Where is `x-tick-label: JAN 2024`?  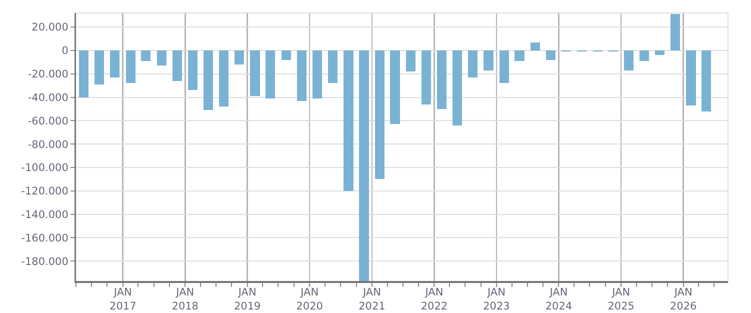 x-tick-label: JAN 2024 is located at coordinates (558, 299).